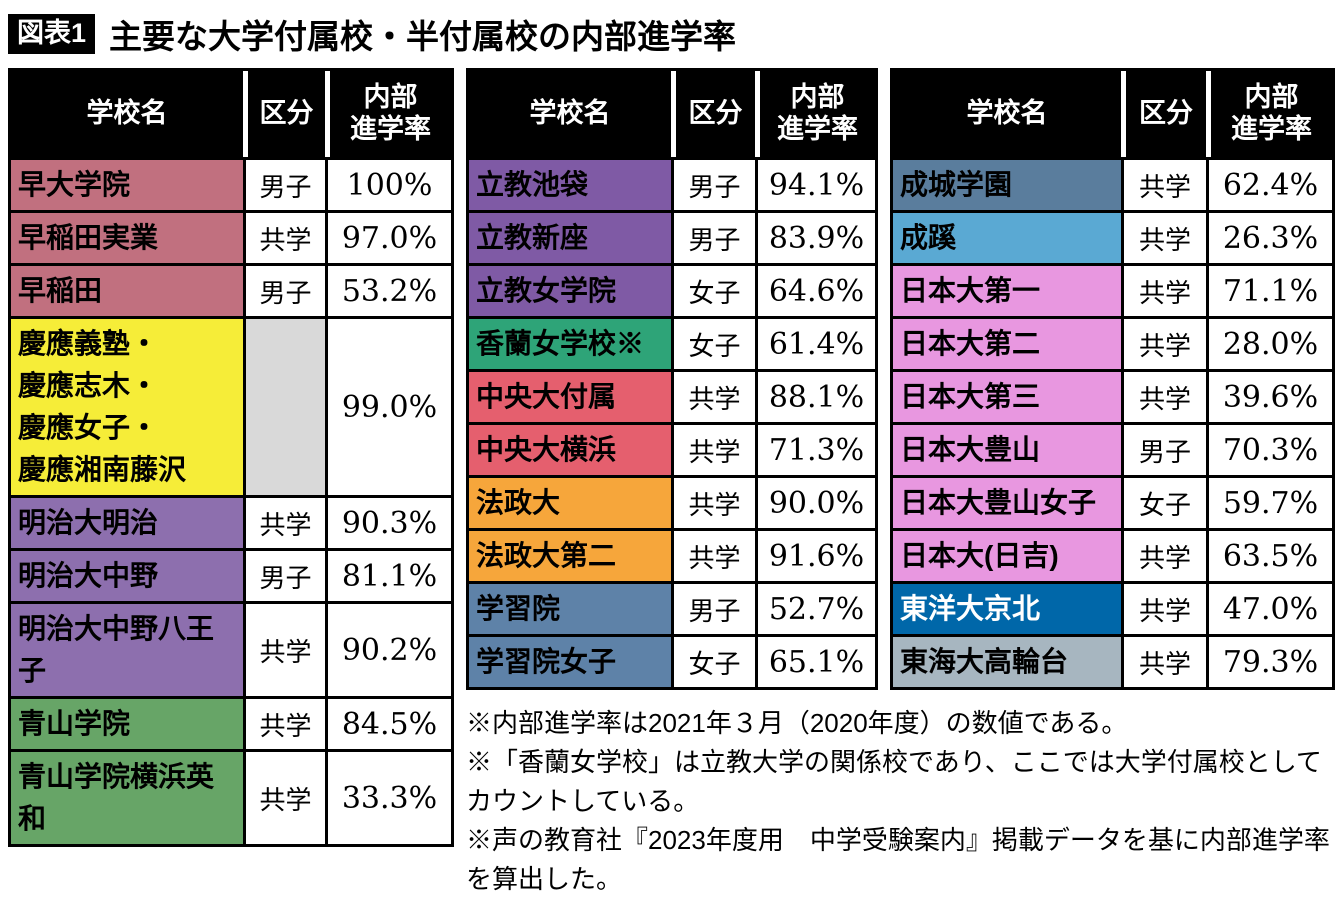  I want to click on table-row: 学習院女子 女子 65.1%, so click(672, 660).